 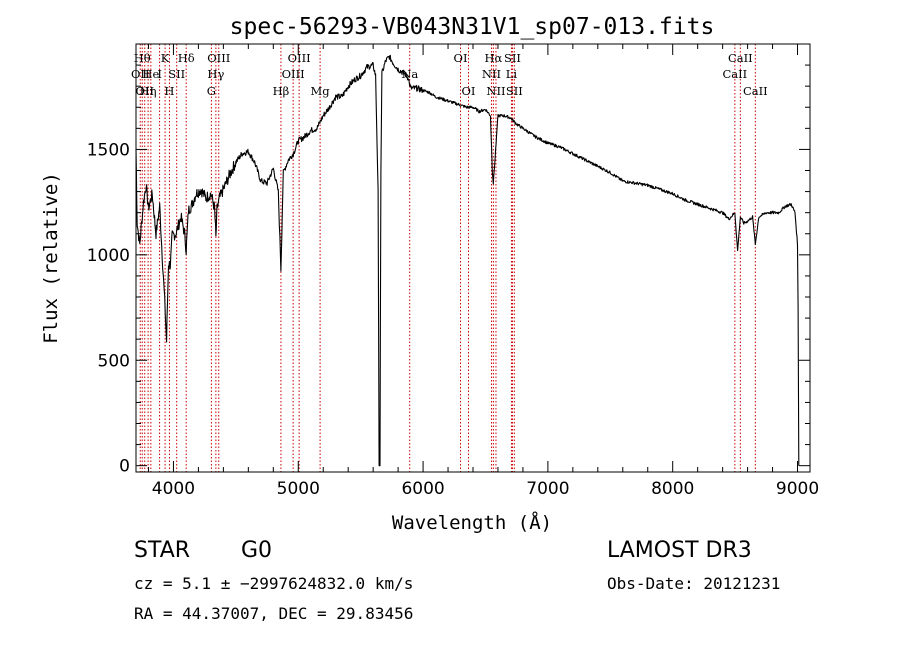 I want to click on x-tick-label: 9000, so click(x=797, y=489).